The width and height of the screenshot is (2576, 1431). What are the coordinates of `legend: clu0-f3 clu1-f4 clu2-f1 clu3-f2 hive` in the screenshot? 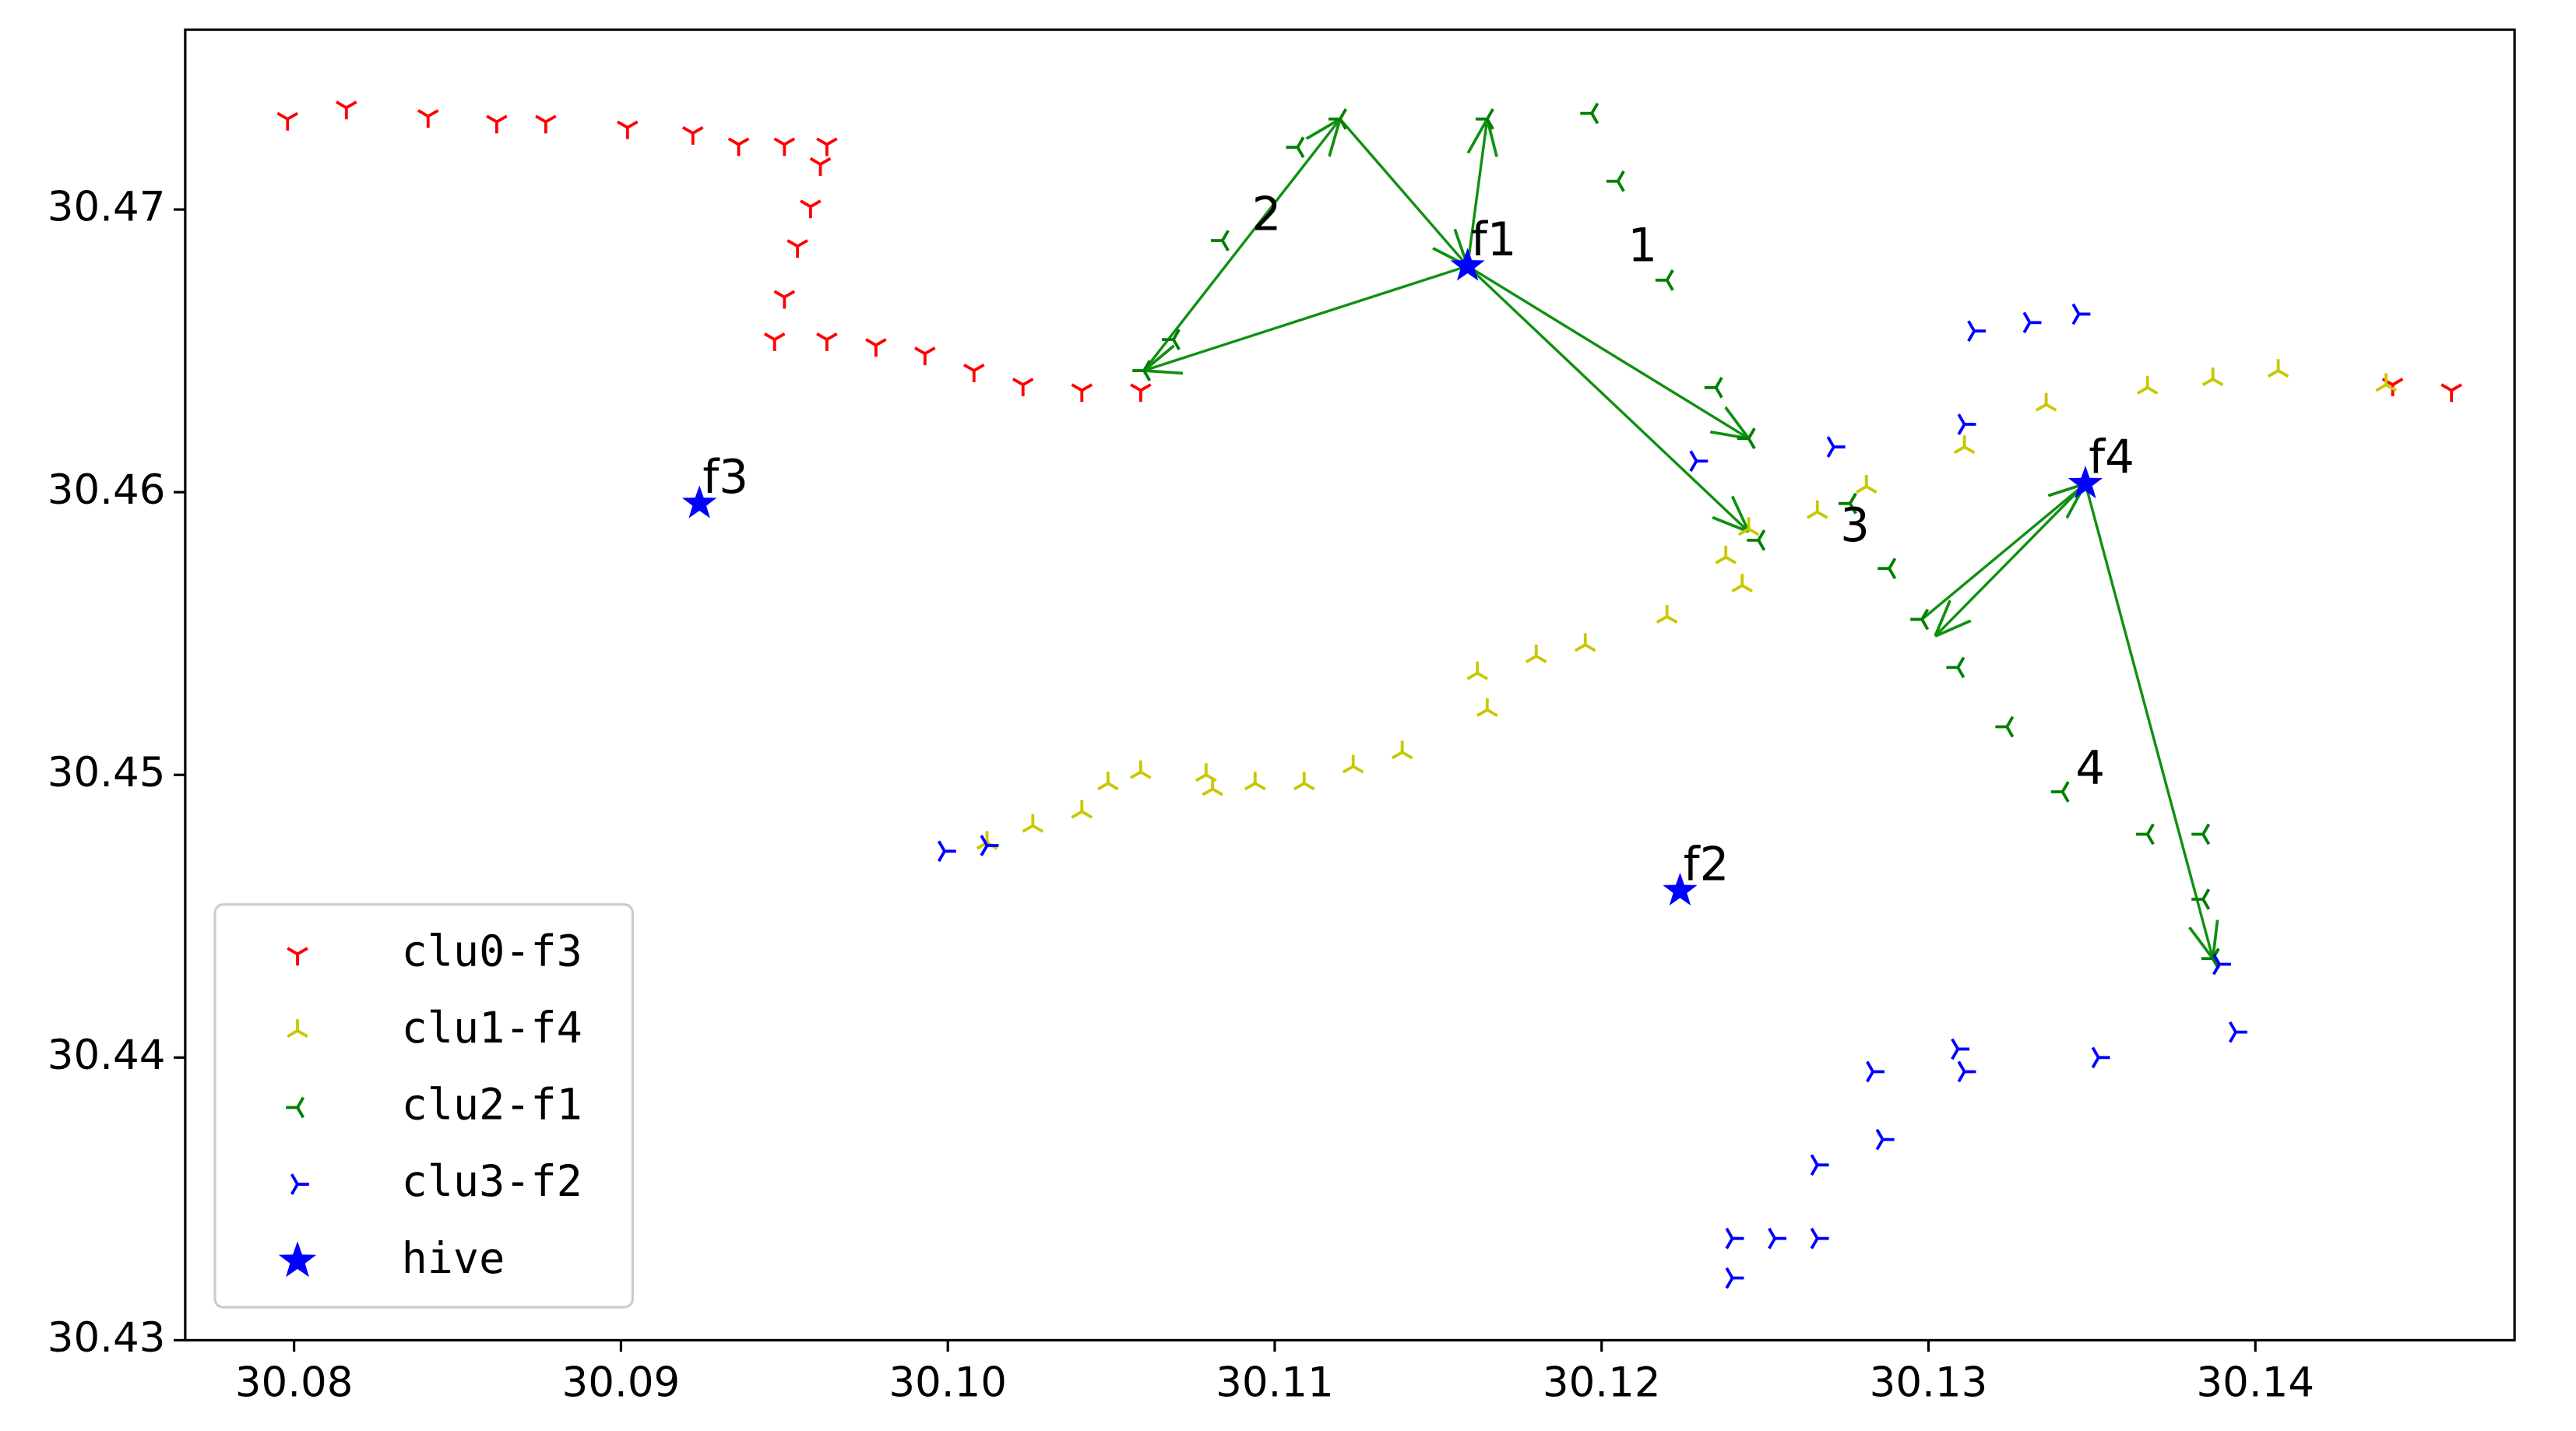 It's located at (423, 1106).